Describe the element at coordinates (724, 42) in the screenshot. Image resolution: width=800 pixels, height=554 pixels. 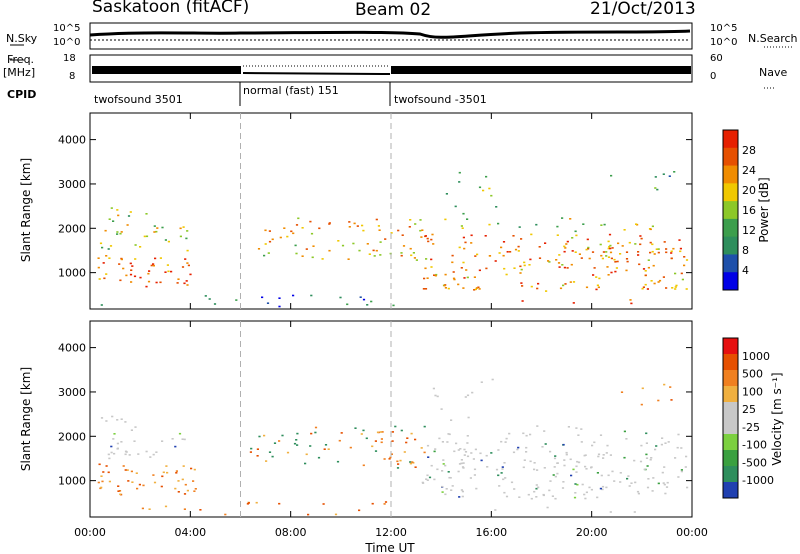
I see `nsearch-tick-bottom: 10^0` at that location.